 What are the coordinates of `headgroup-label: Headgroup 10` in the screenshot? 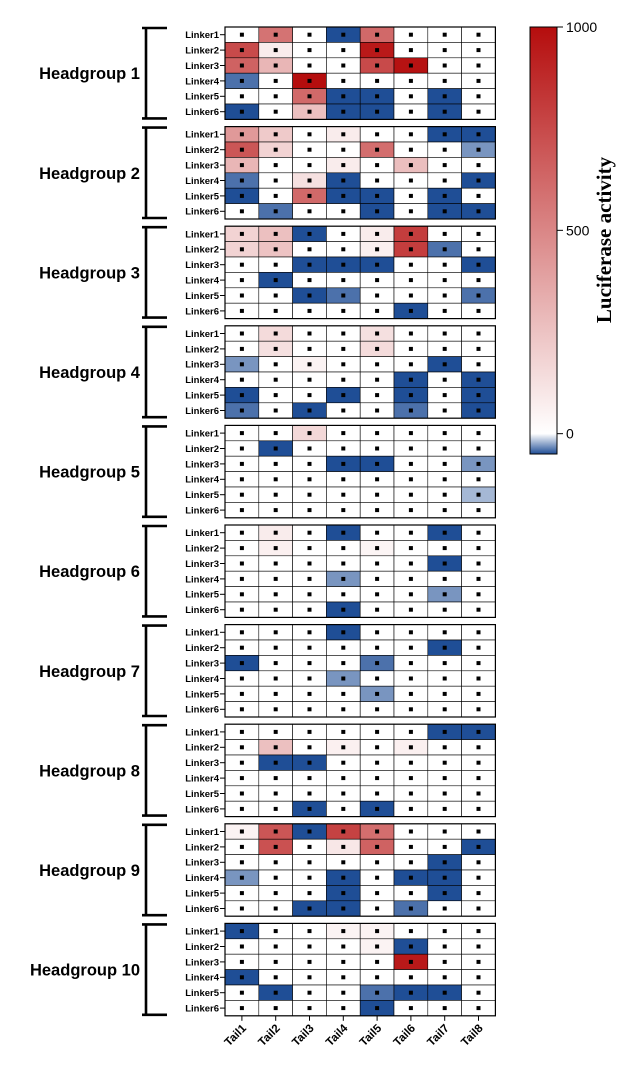 It's located at (85, 971).